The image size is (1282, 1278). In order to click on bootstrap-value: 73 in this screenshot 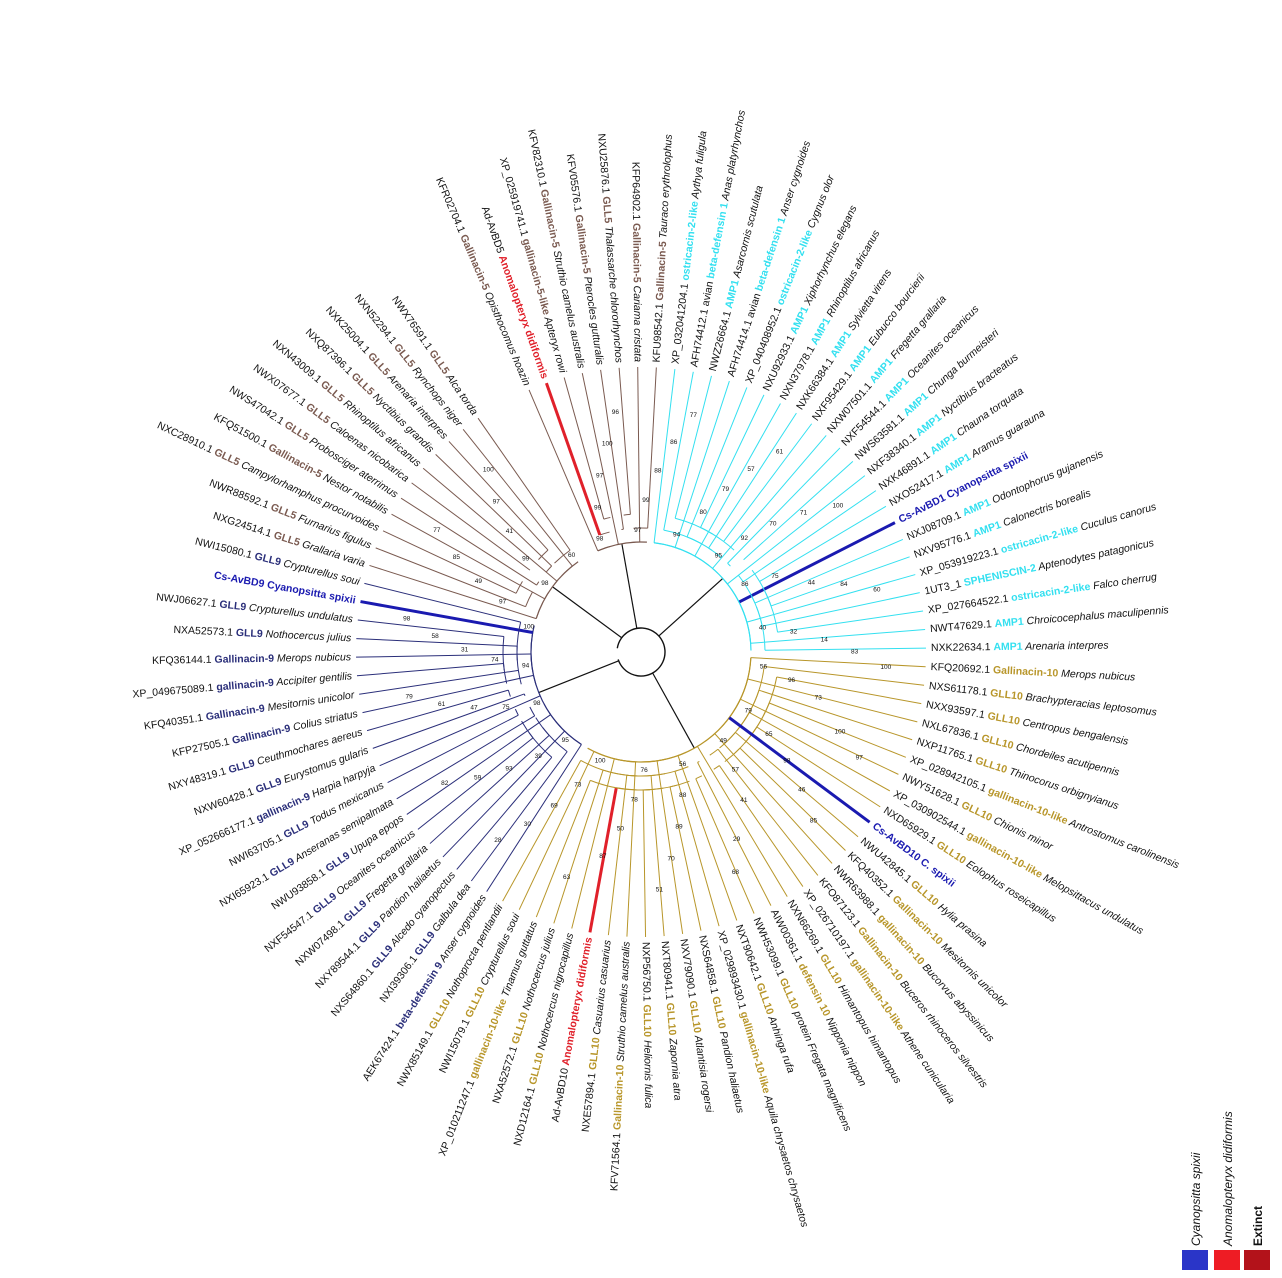, I will do `click(819, 698)`.